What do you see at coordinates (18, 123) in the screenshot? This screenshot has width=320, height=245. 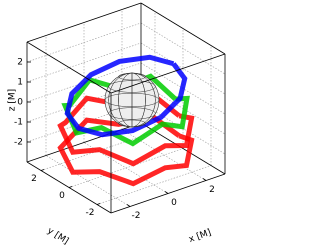 I see `z-tick-label: -1` at bounding box center [18, 123].